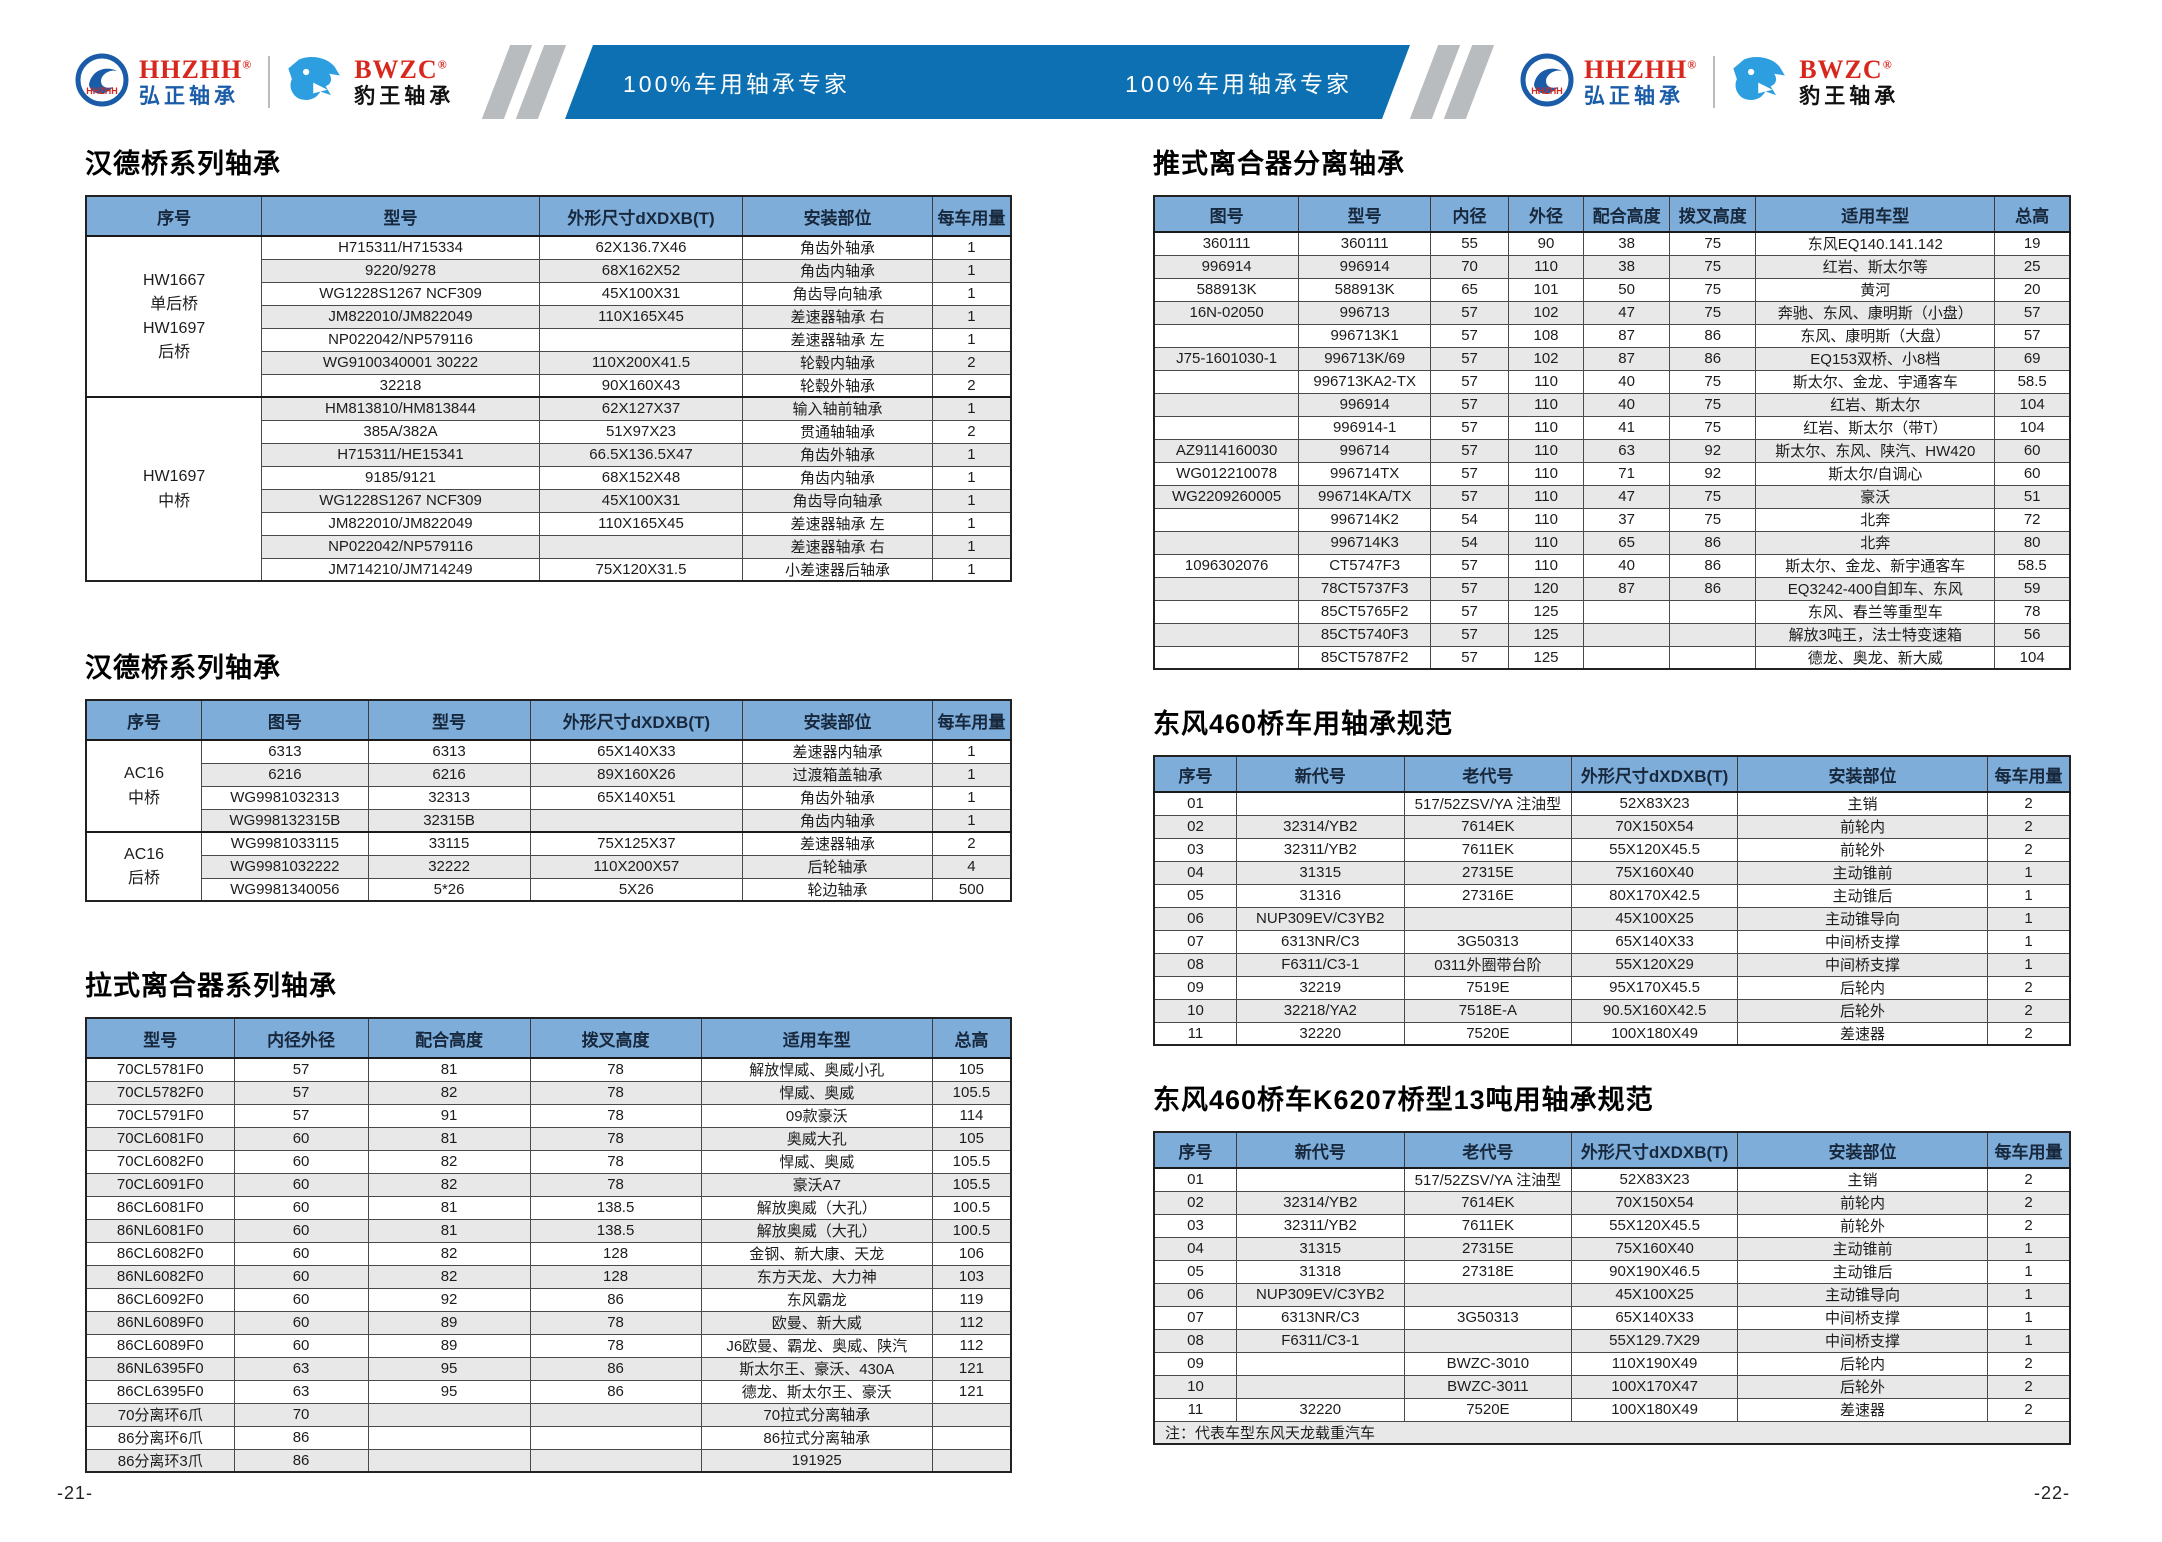 This screenshot has width=2162, height=1542. I want to click on column-header: 外形尺寸dXDXB(T), so click(1654, 1150).